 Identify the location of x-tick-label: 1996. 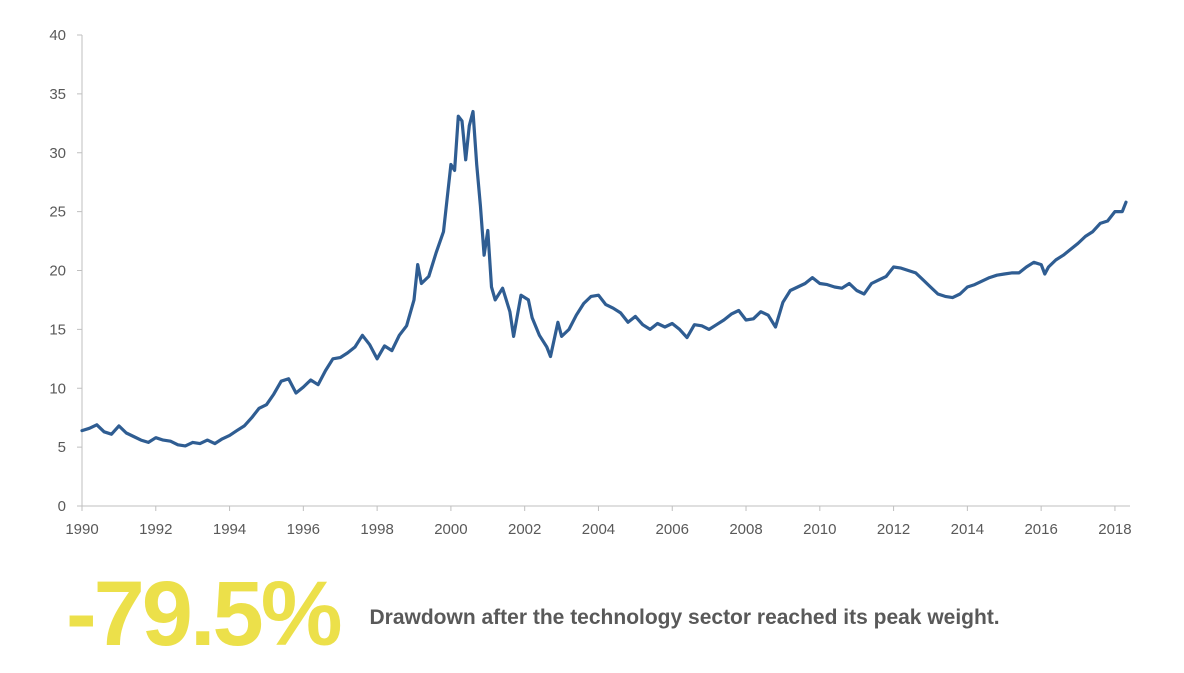
(303, 529).